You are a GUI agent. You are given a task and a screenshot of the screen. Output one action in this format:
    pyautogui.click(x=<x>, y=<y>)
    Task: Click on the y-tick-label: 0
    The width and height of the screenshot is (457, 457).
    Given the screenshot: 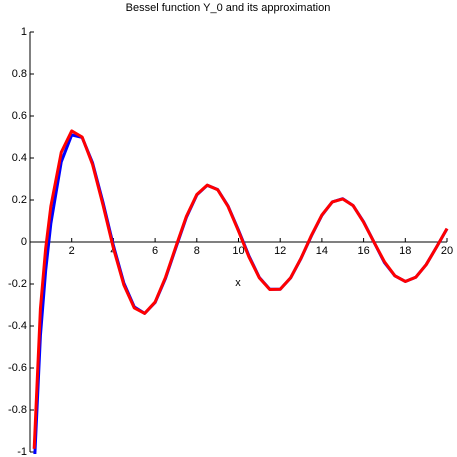 What is the action you would take?
    pyautogui.click(x=24, y=242)
    